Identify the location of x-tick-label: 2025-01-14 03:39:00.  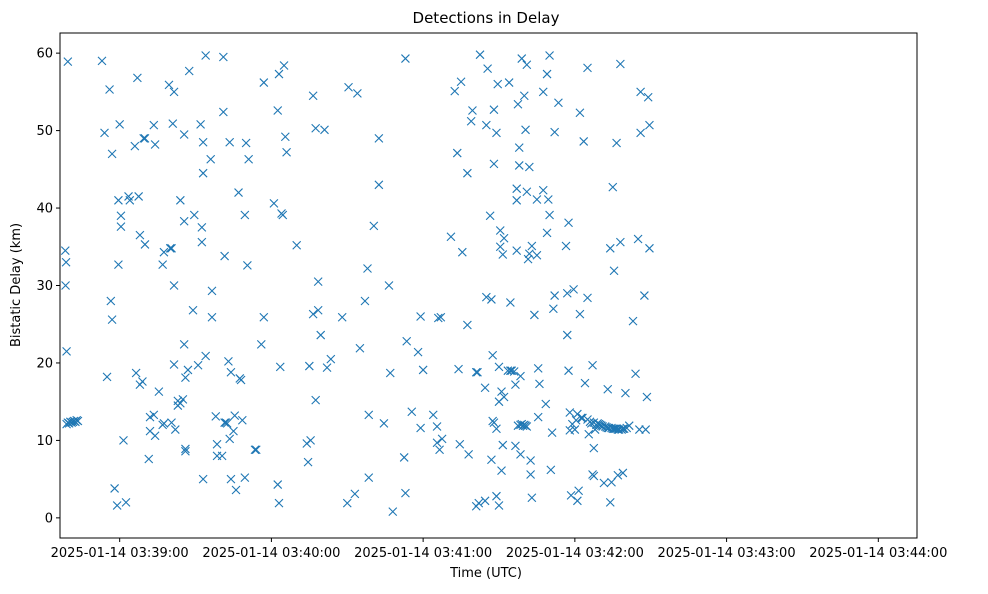
(120, 553).